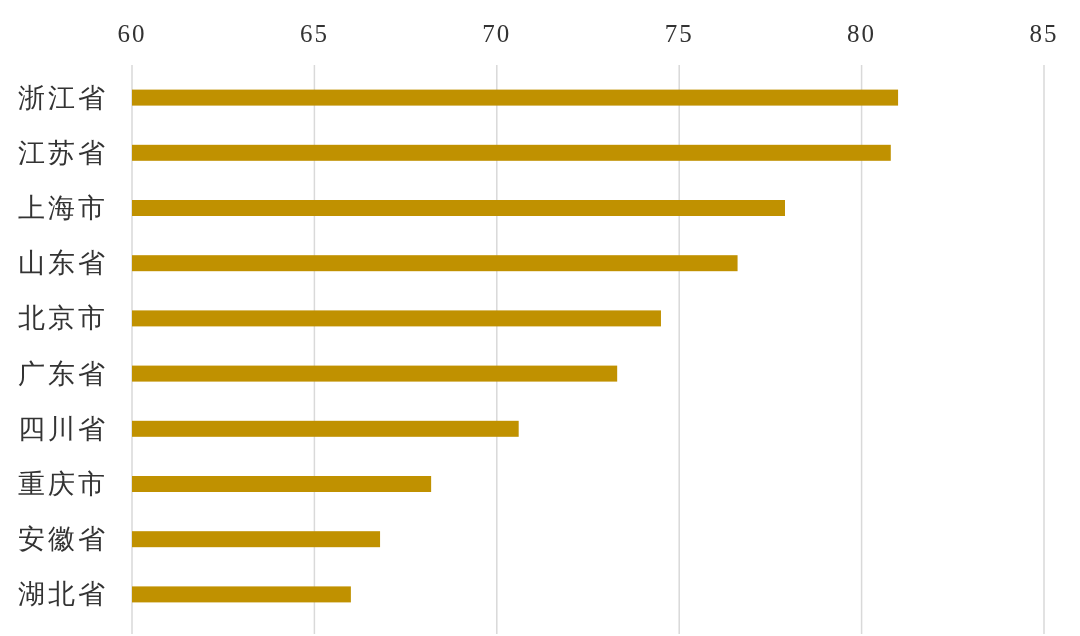 This screenshot has height=636, width=1080. What do you see at coordinates (63, 208) in the screenshot?
I see `y-tick-label: 上海市` at bounding box center [63, 208].